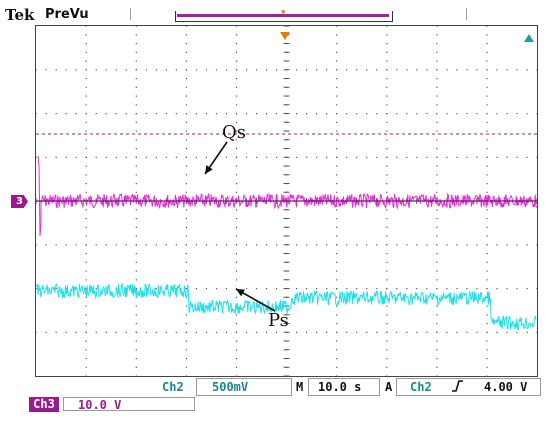 This screenshot has height=423, width=550. What do you see at coordinates (468, 387) in the screenshot?
I see `trigger-box` at bounding box center [468, 387].